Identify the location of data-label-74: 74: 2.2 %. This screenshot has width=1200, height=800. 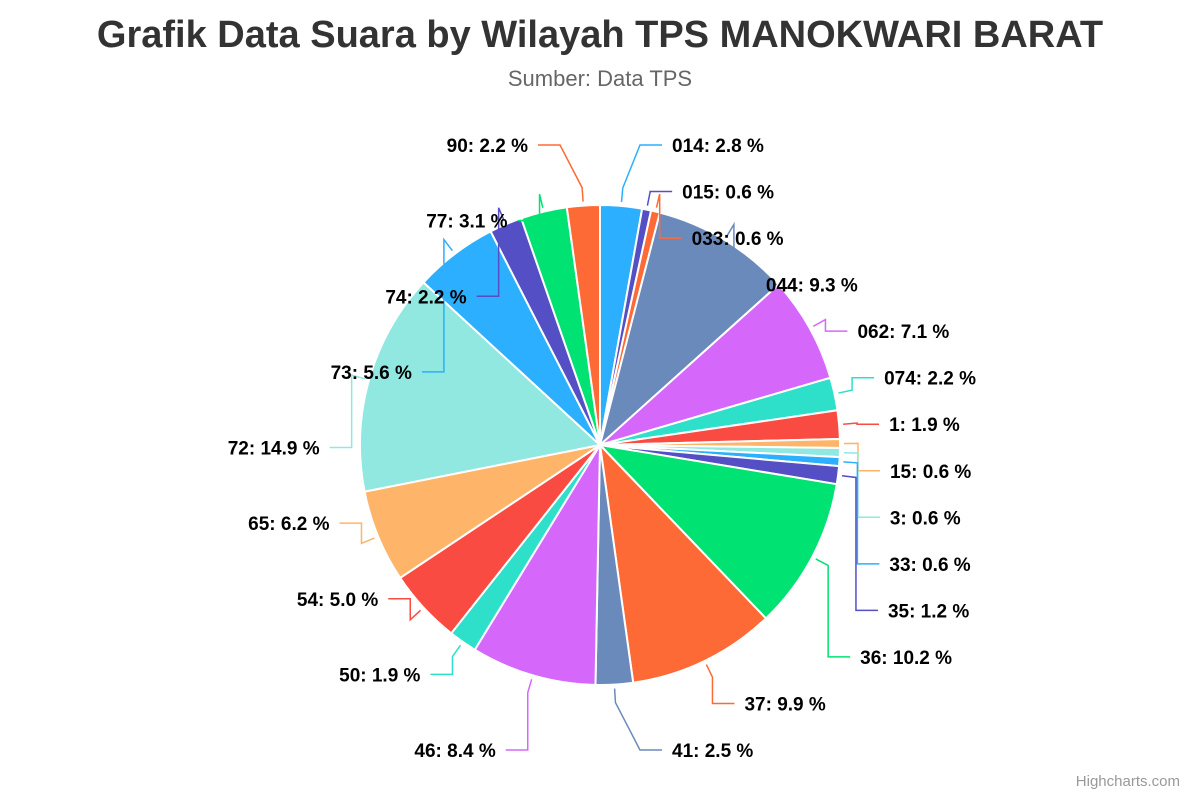
(425, 297).